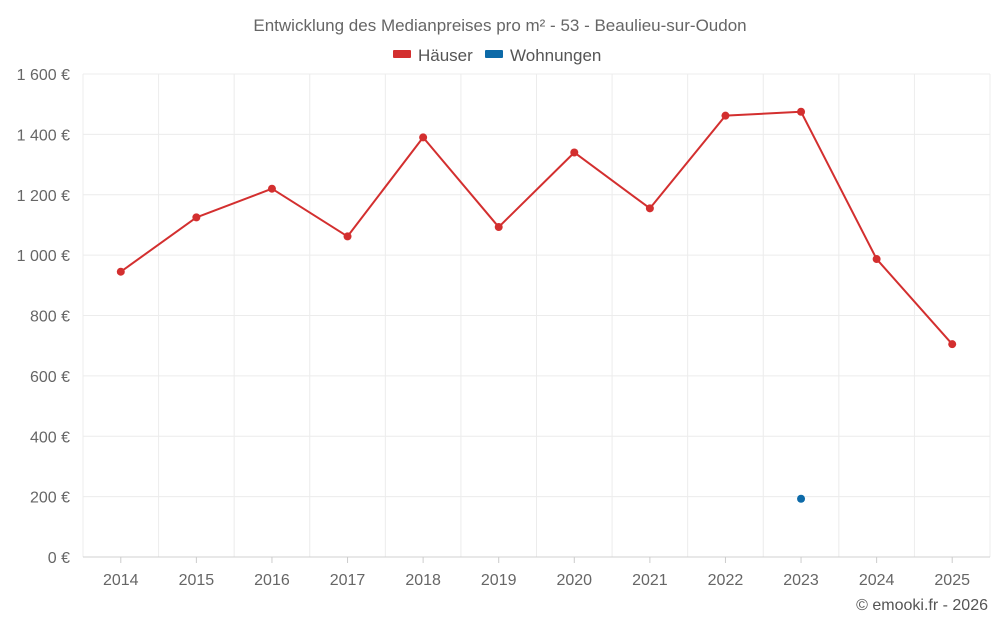  What do you see at coordinates (121, 580) in the screenshot?
I see `x-tick-label: 2014` at bounding box center [121, 580].